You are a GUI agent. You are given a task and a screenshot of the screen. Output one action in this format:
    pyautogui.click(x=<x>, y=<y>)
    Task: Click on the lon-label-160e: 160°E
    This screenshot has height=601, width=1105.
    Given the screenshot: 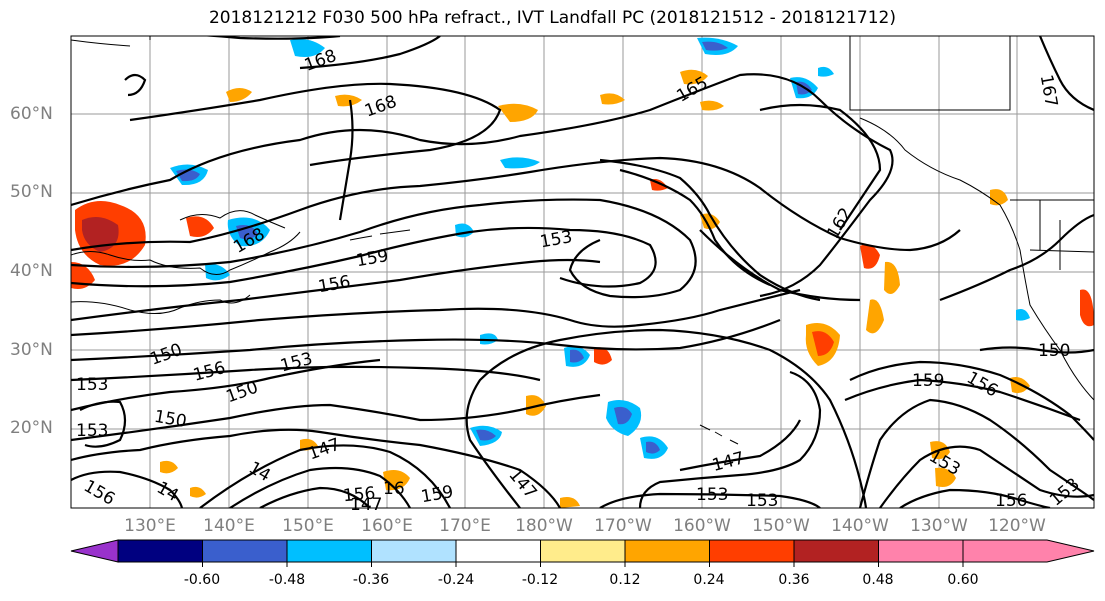 What is the action you would take?
    pyautogui.click(x=387, y=526)
    